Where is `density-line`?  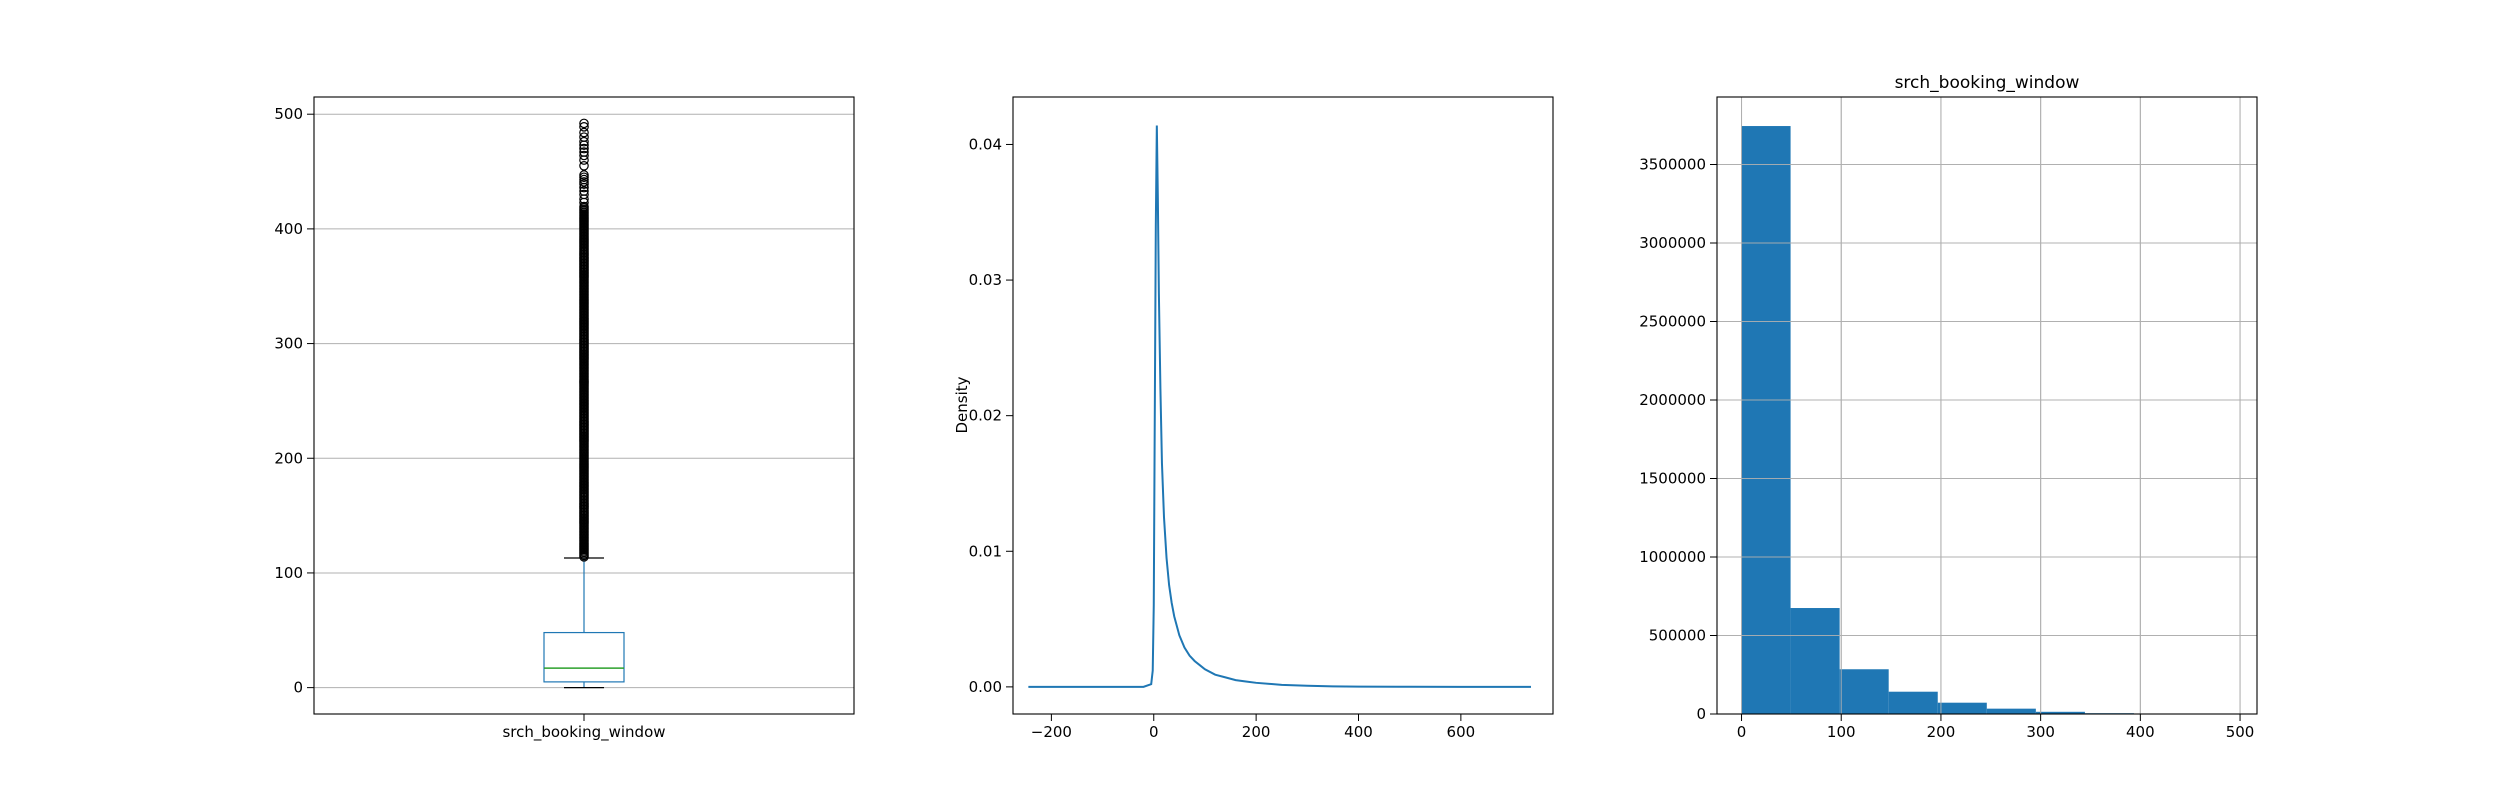 density-line is located at coordinates (1279, 406).